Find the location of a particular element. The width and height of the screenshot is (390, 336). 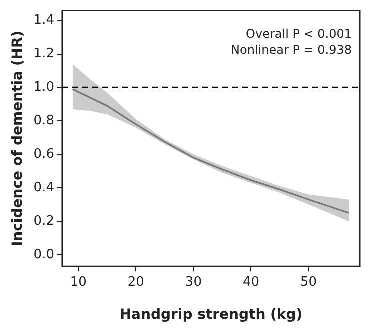

y-tick-label: 0.2 is located at coordinates (44, 221).